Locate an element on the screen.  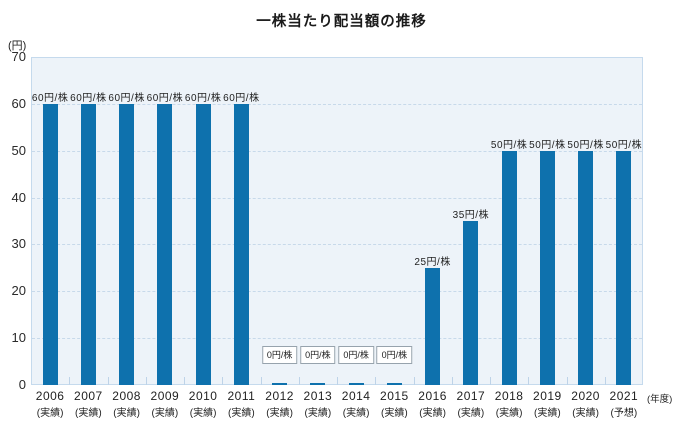
bar-2006 is located at coordinates (50, 244).